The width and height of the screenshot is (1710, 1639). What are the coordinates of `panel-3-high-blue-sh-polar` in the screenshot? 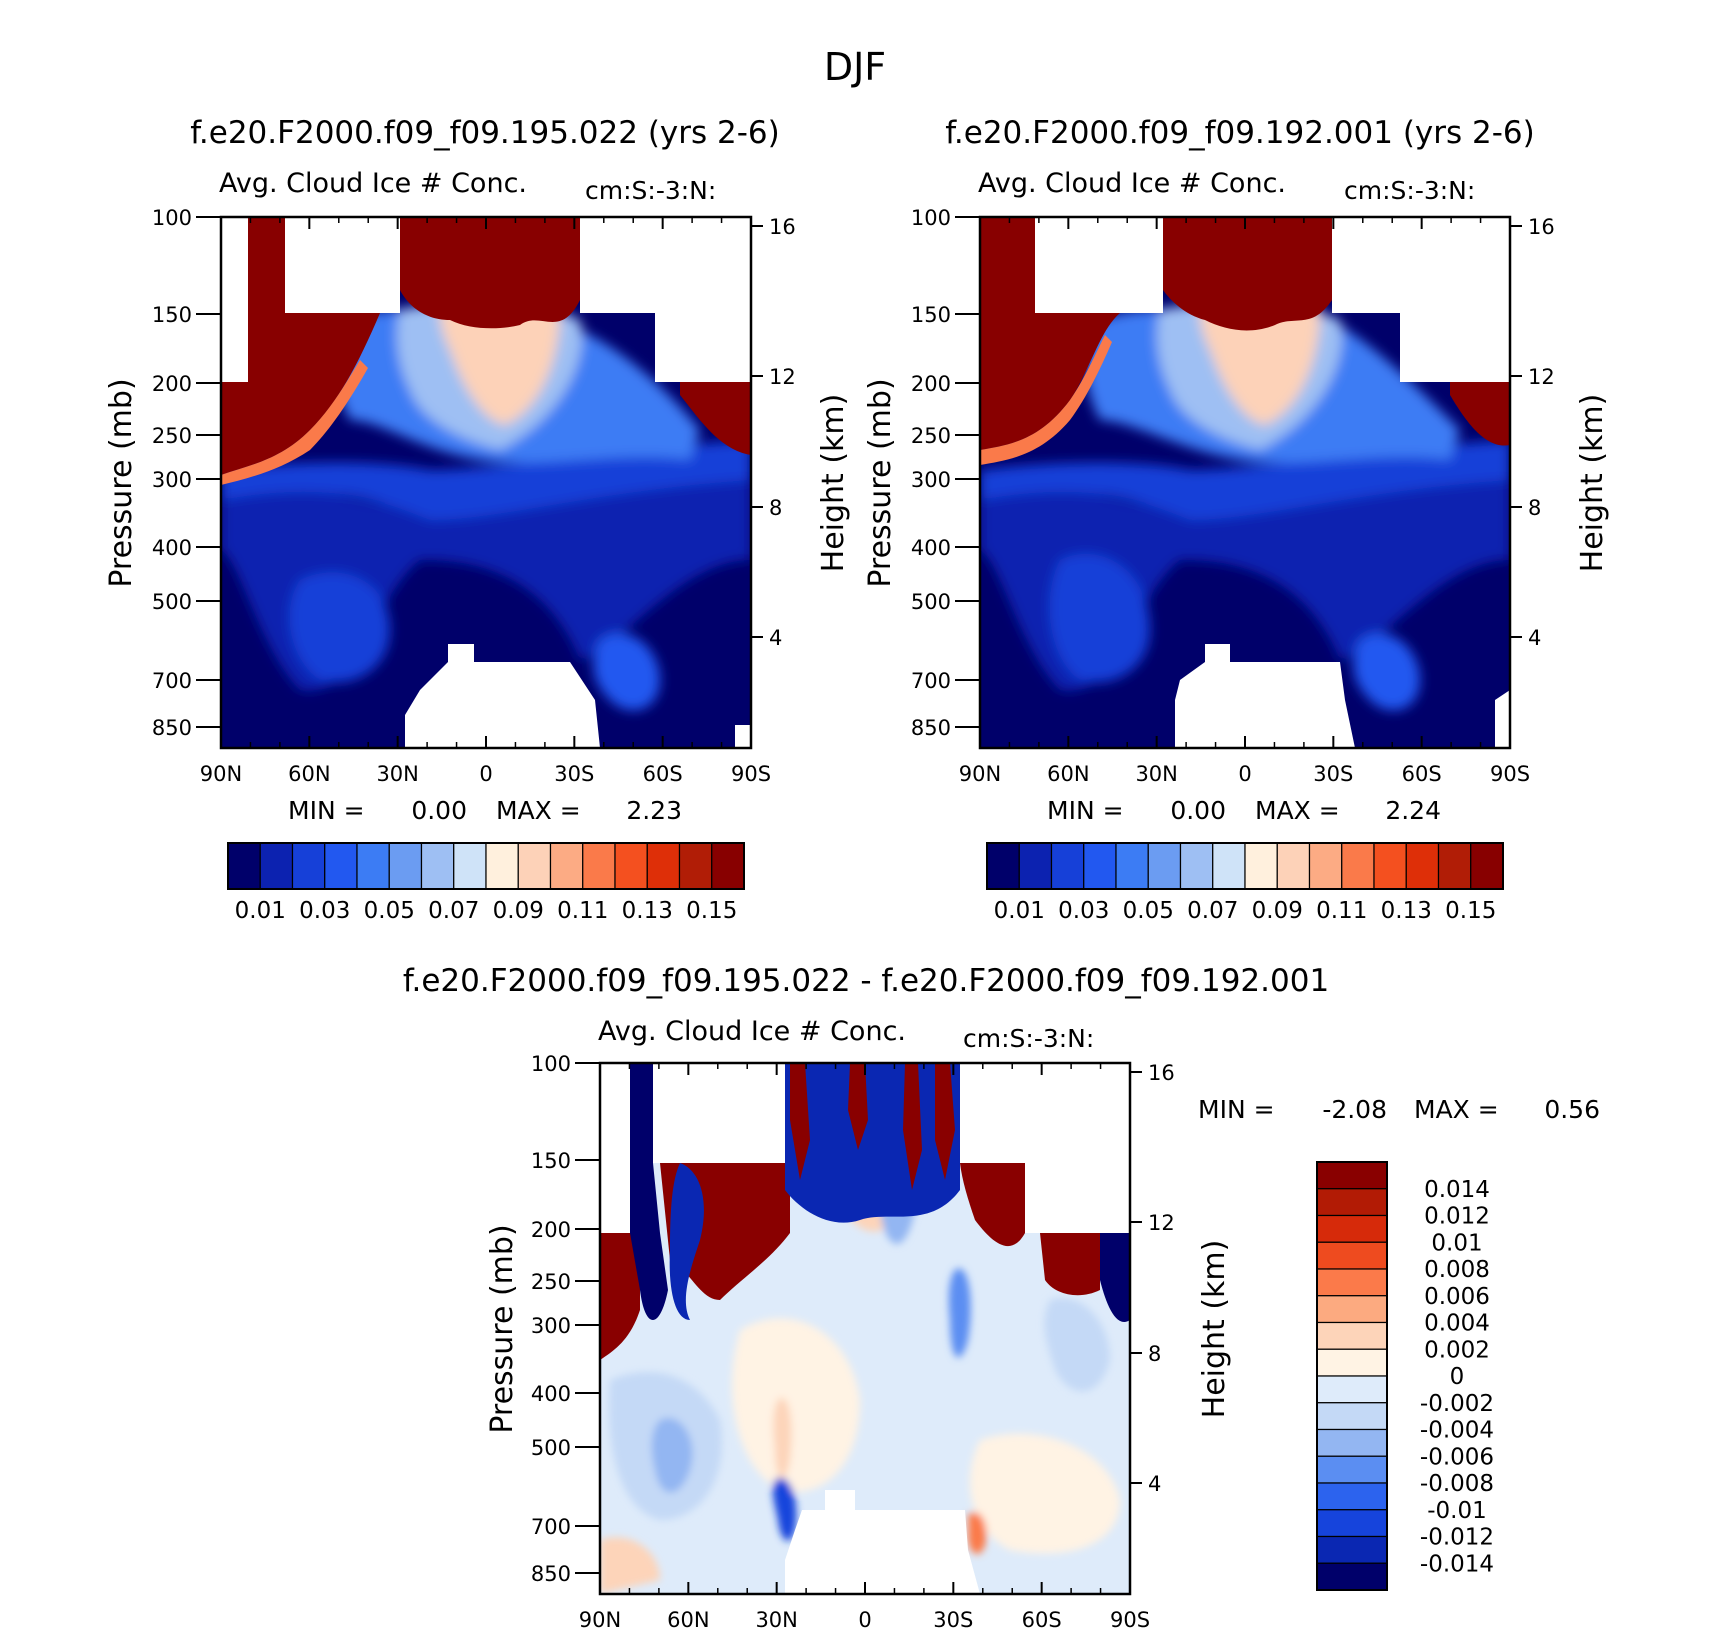 It's located at (1115, 1277).